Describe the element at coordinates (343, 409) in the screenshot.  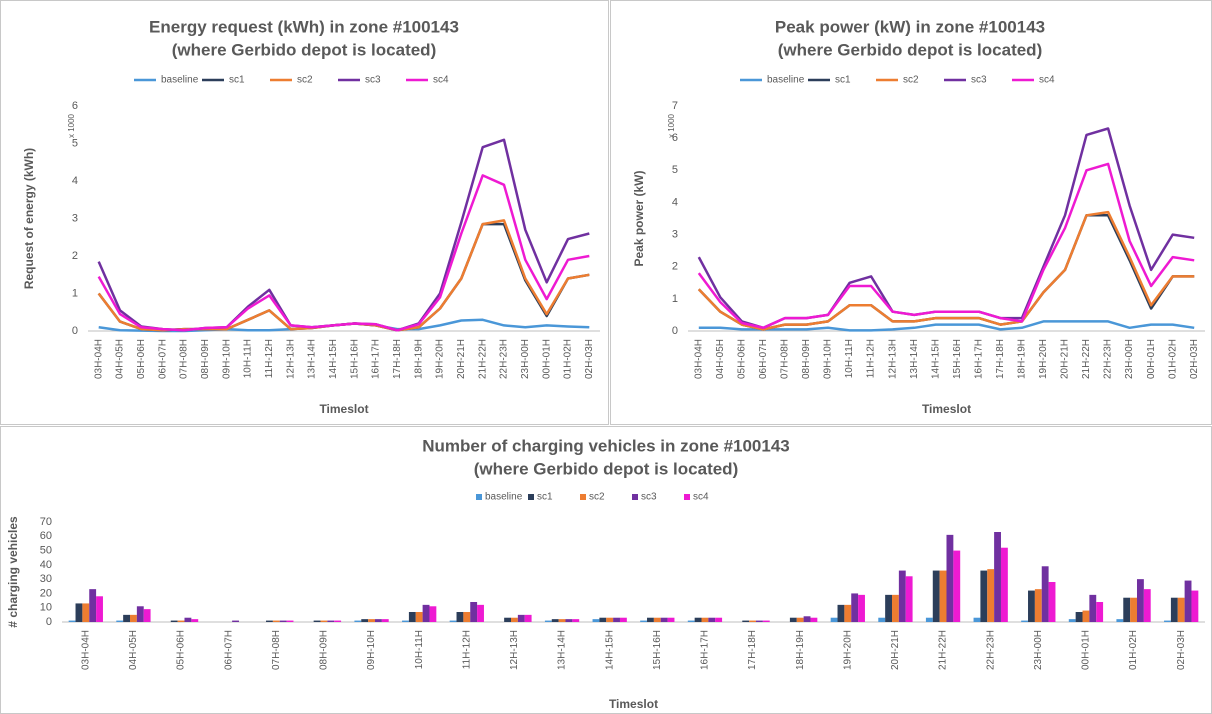
I see `x-axis-title: Timeslot` at that location.